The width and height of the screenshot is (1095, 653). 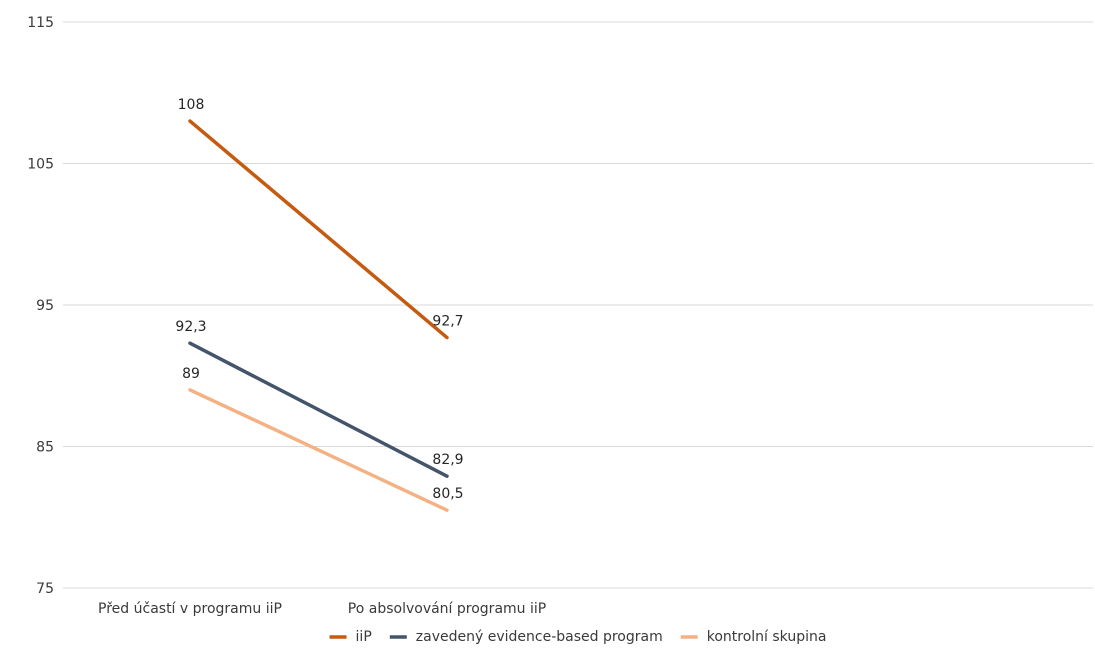 What do you see at coordinates (40, 23) in the screenshot?
I see `y-tick-label: 115` at bounding box center [40, 23].